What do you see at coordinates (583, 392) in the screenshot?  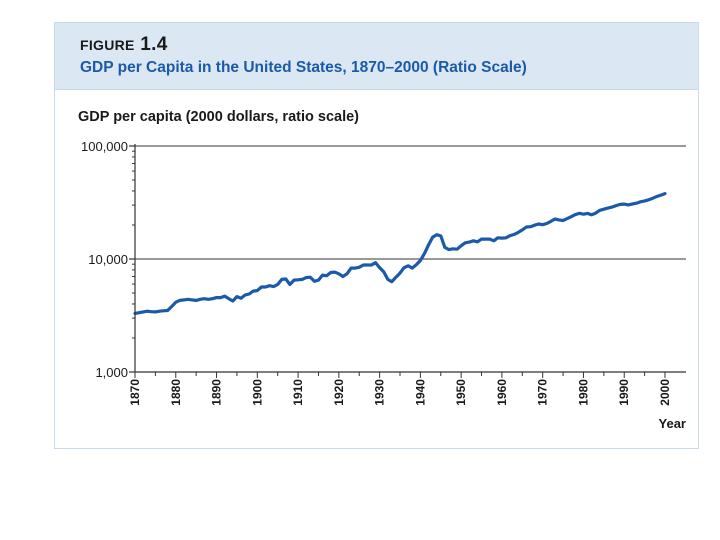 I see `x-tick-label: 1980` at bounding box center [583, 392].